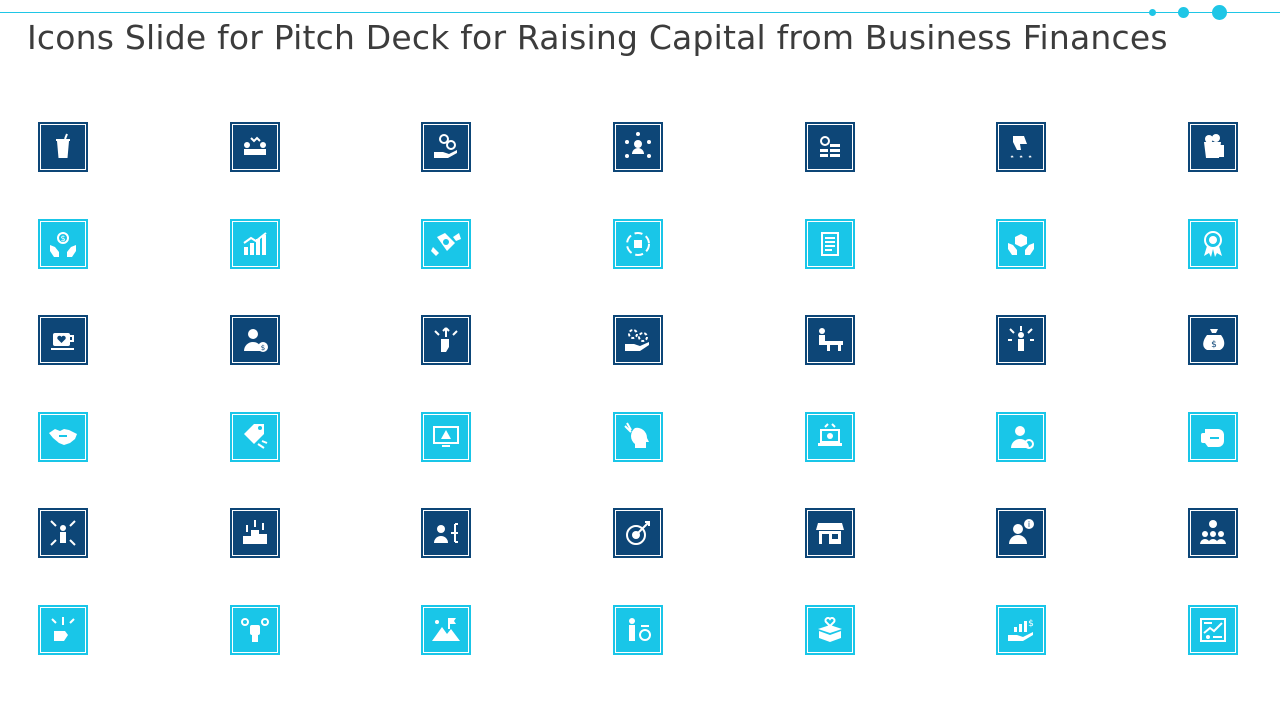 The width and height of the screenshot is (1280, 720). What do you see at coordinates (1219, 12) in the screenshot?
I see `accent-dot-large` at bounding box center [1219, 12].